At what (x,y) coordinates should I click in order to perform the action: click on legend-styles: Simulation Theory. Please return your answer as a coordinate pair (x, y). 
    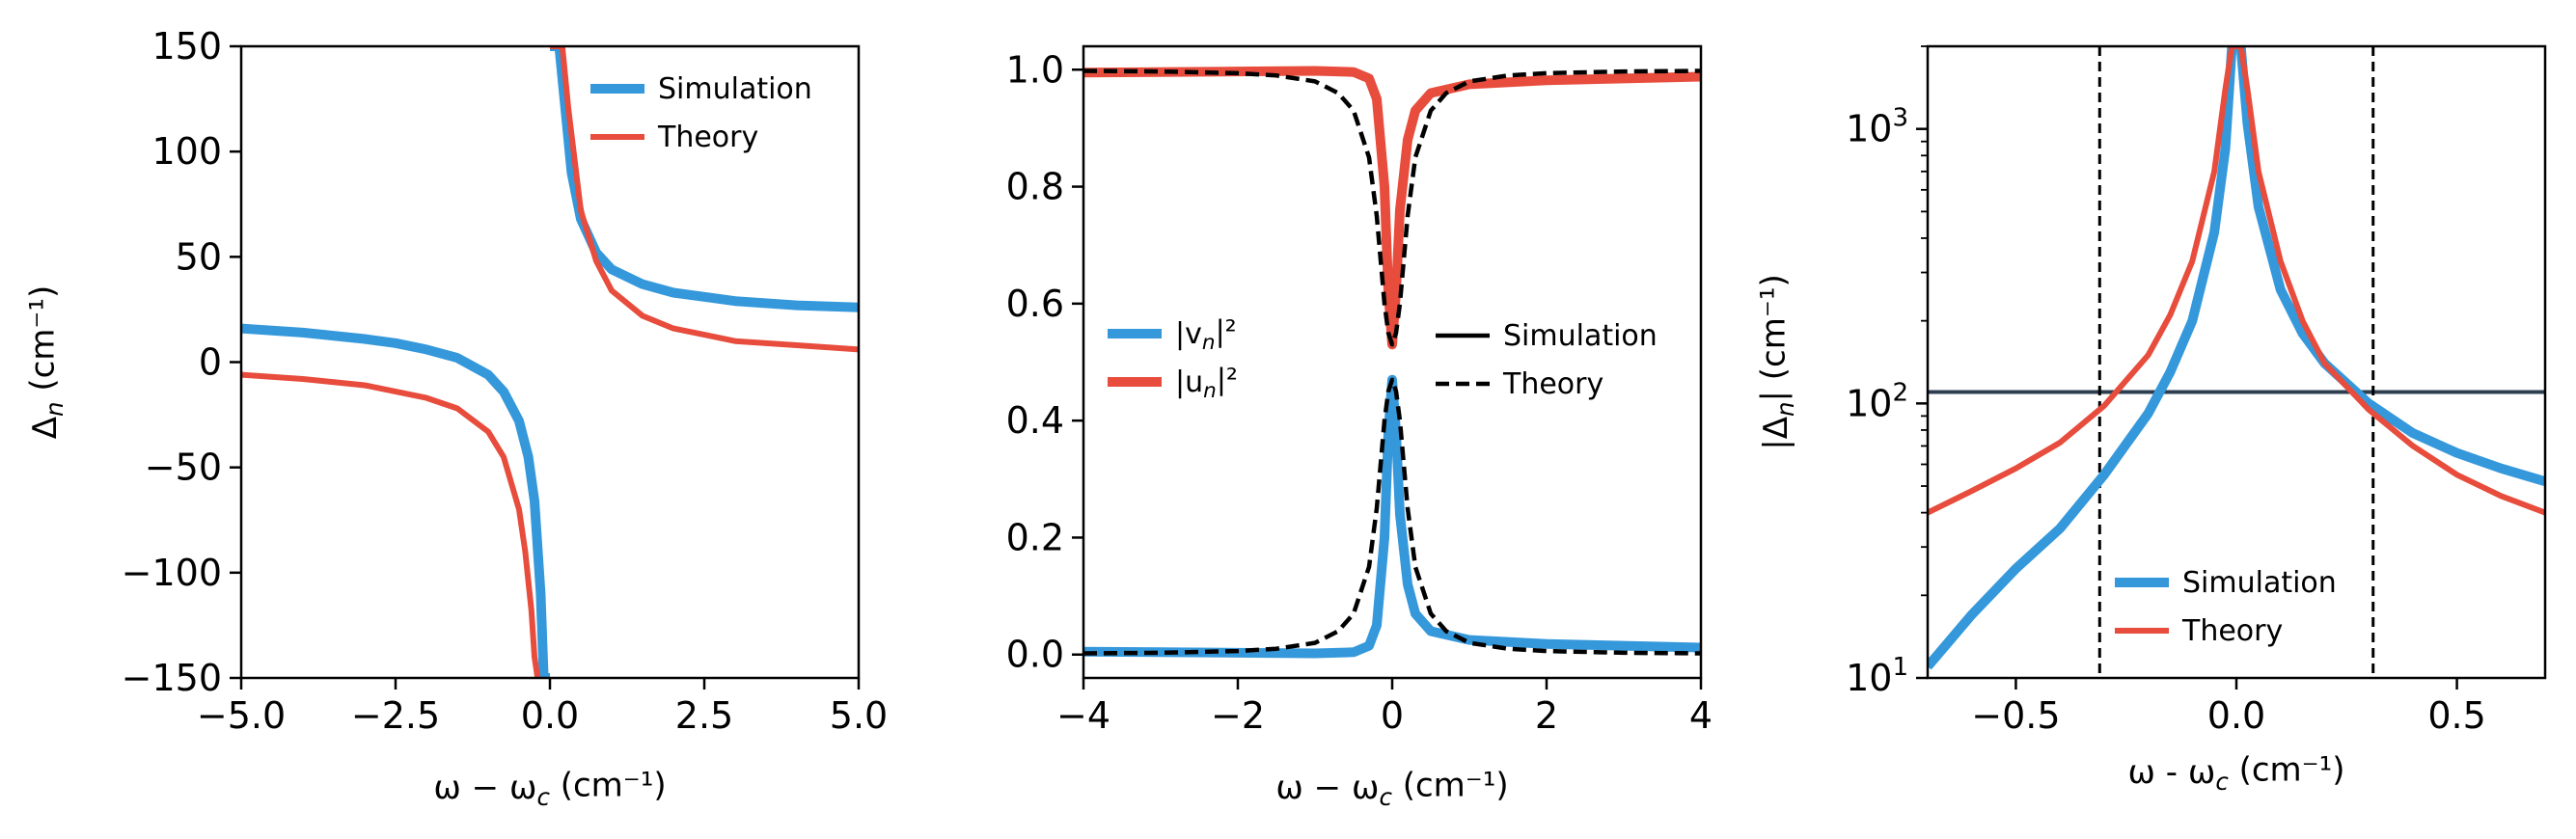
    Looking at the image, I should click on (1547, 360).